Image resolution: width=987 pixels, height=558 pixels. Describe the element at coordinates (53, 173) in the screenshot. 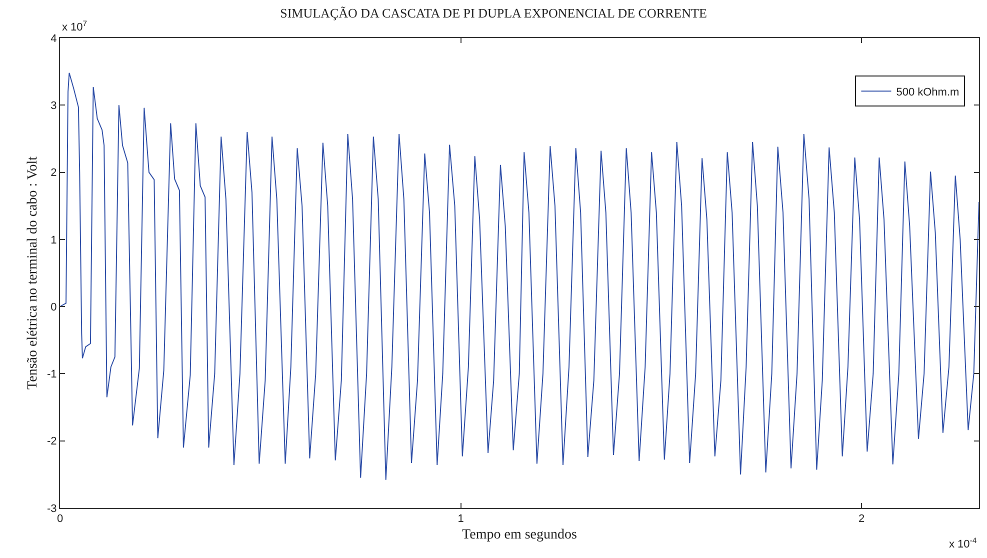

I see `y-tick-label: 2` at that location.